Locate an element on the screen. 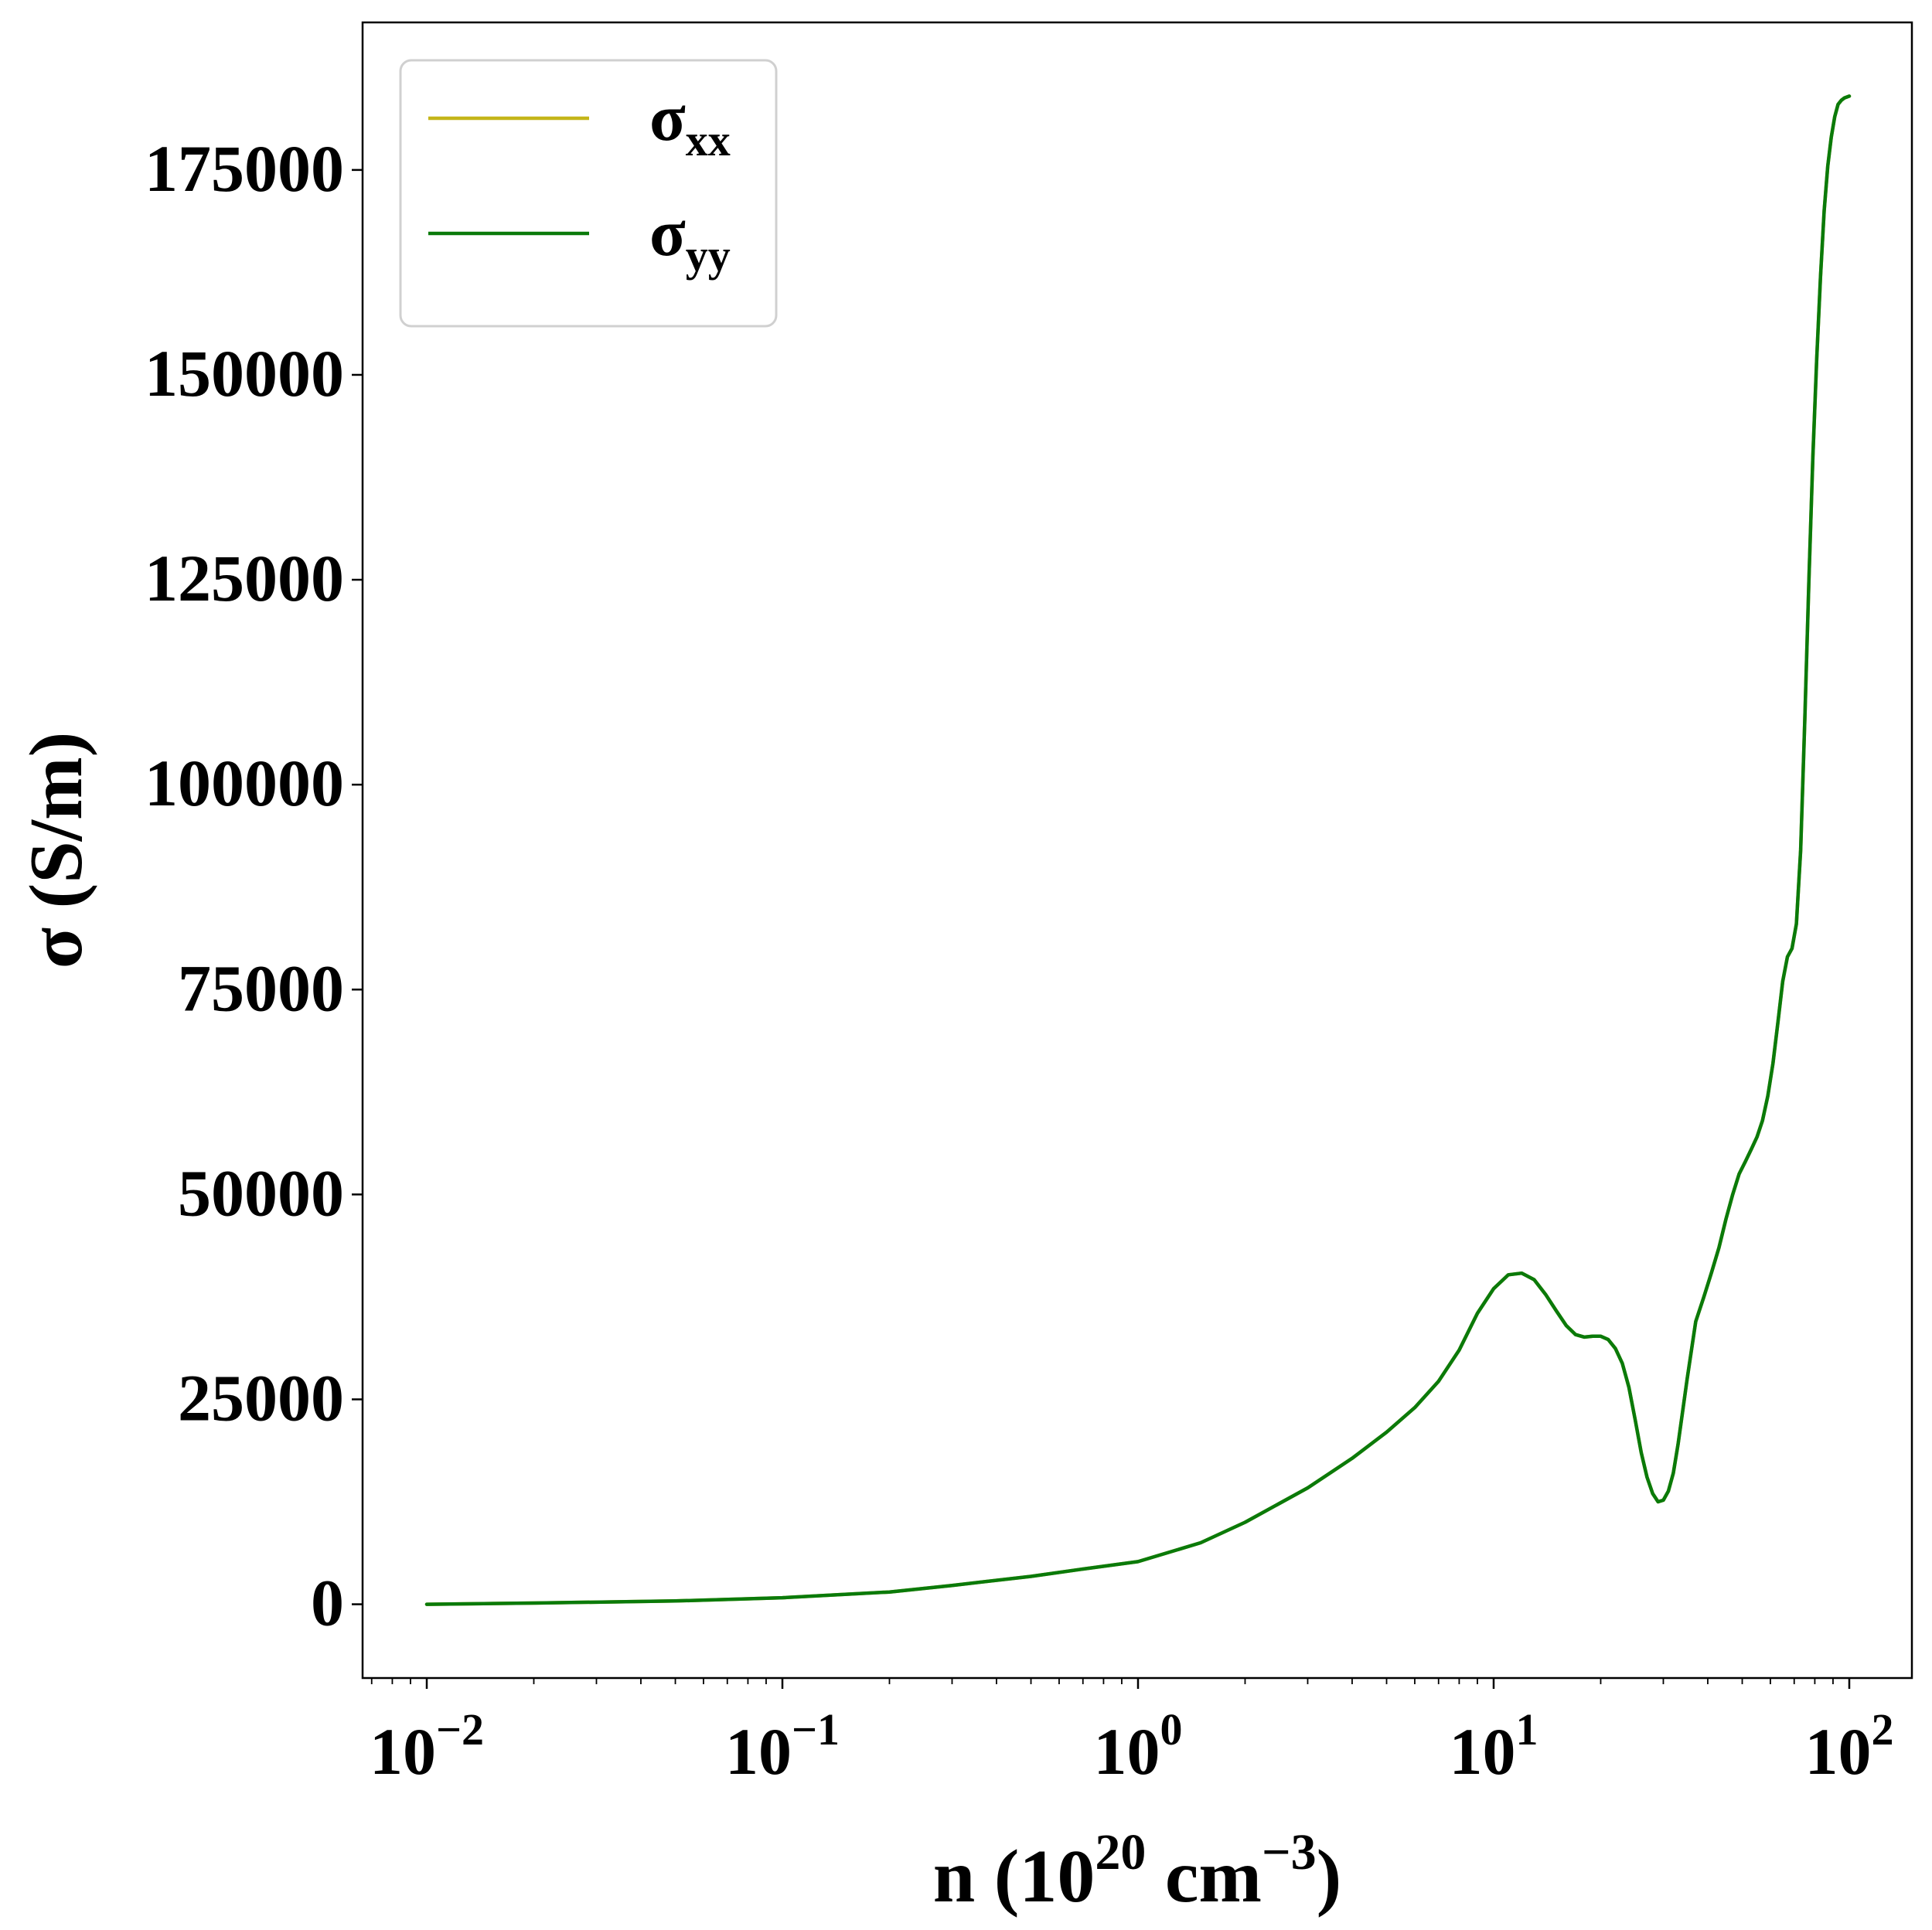 Image resolution: width=1932 pixels, height=1930 pixels. y-tick-label: 75000 is located at coordinates (261, 988).